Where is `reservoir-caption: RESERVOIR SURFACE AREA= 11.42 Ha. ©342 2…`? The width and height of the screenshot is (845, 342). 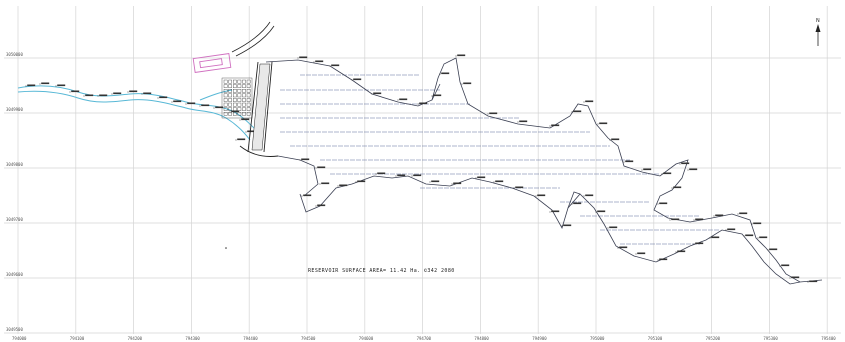 reservoir-caption: RESERVOIR SURFACE AREA= 11.42 Ha. ©342 2… is located at coordinates (381, 271).